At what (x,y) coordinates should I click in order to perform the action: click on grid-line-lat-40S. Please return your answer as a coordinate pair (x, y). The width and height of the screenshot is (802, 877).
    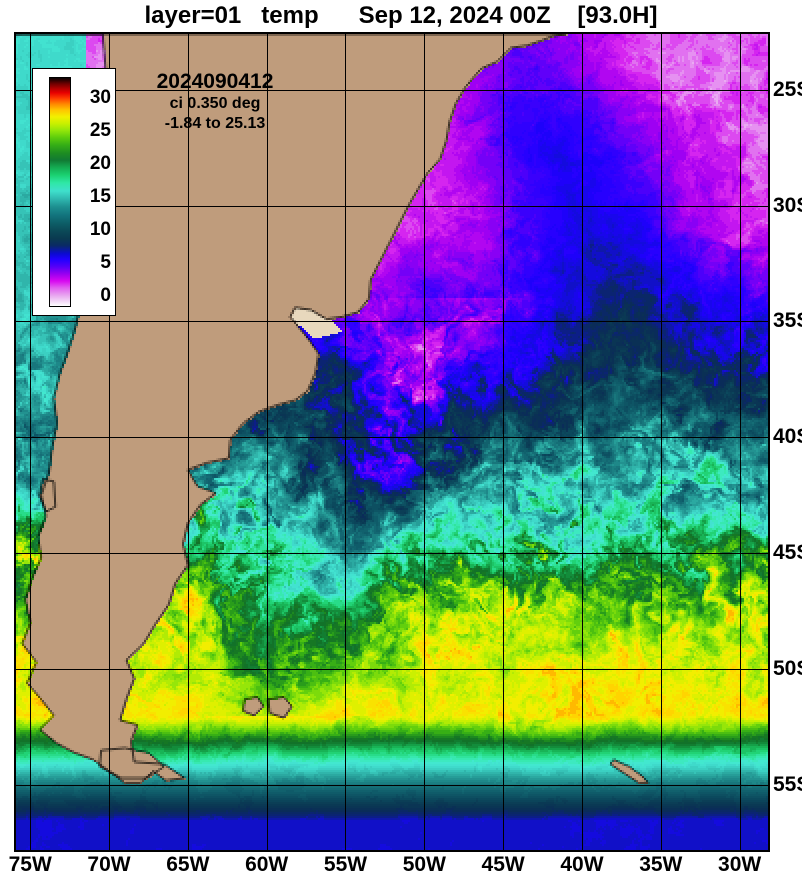
    Looking at the image, I should click on (392, 437).